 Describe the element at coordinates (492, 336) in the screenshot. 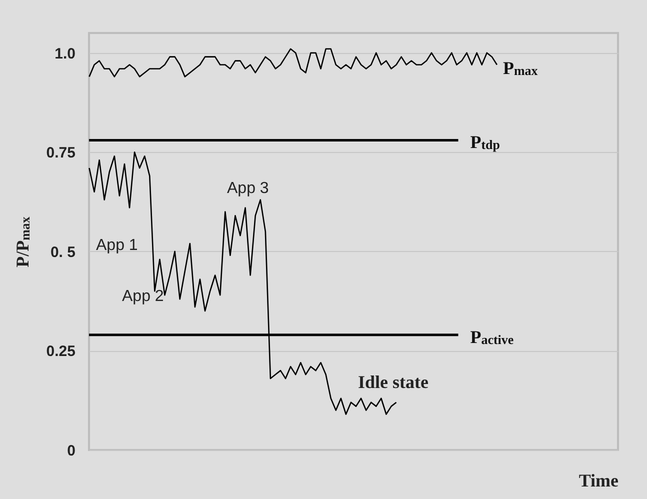

I see `ref-line-label: Pactive` at that location.